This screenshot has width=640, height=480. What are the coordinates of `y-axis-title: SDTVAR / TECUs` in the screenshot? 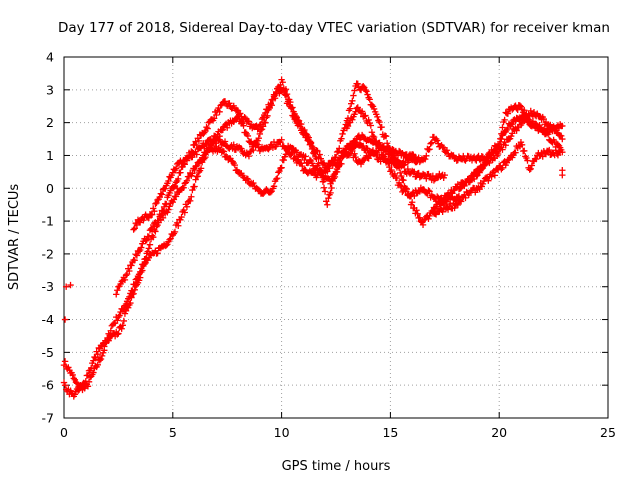 It's located at (14, 237).